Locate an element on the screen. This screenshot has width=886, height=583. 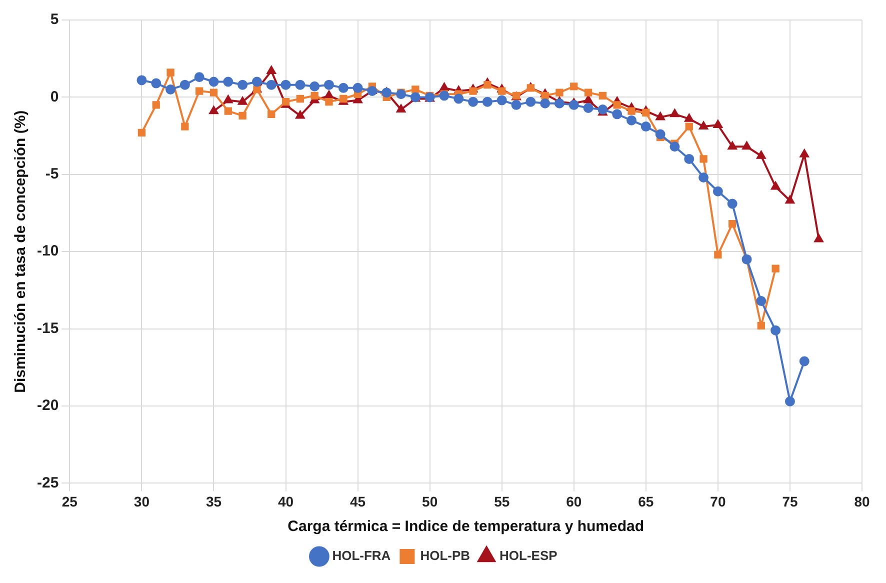
y-tick-label: -5 is located at coordinates (52, 174).